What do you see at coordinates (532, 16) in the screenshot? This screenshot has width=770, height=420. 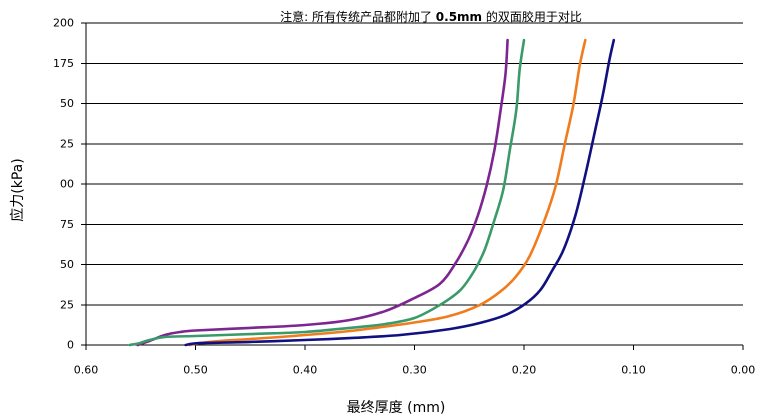 I see `title-text-after: 的双面胶用于对比` at bounding box center [532, 16].